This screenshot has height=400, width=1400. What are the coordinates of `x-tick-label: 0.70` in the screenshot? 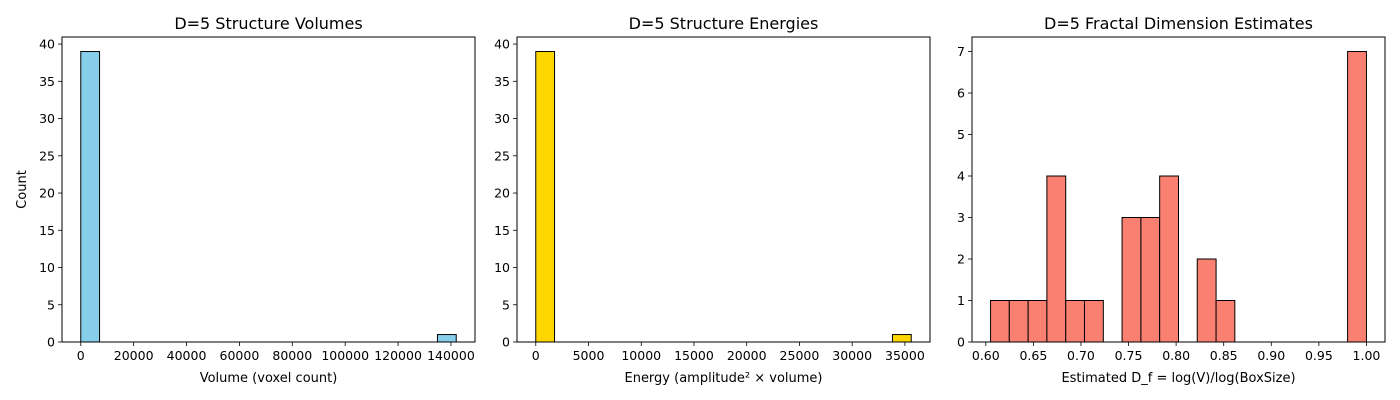 It's located at (1081, 355).